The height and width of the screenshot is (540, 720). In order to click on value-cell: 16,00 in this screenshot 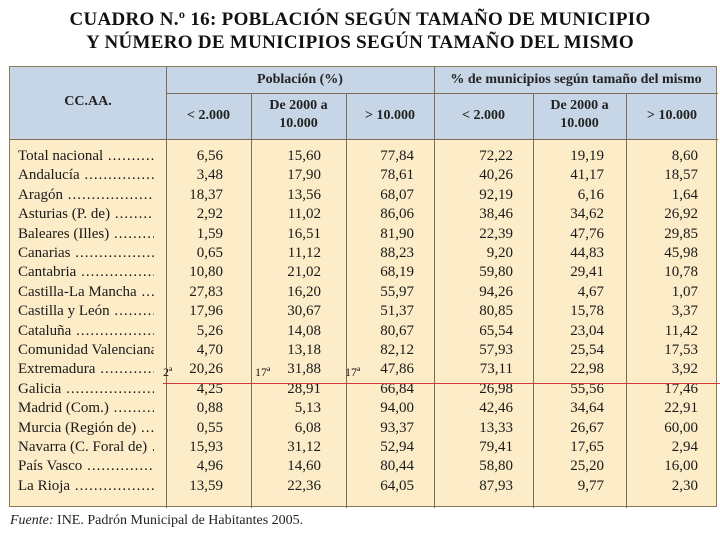, I will do `click(681, 466)`.